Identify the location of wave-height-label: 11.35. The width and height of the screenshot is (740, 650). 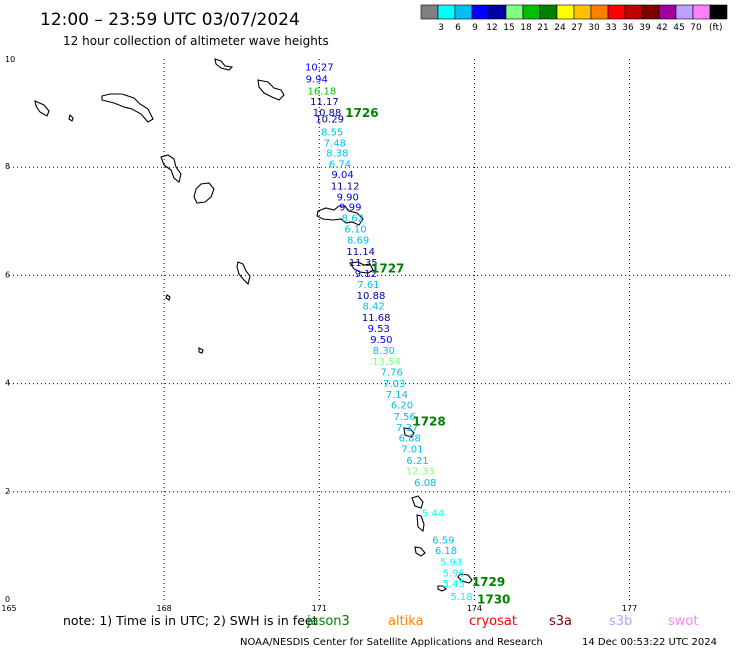
(363, 263).